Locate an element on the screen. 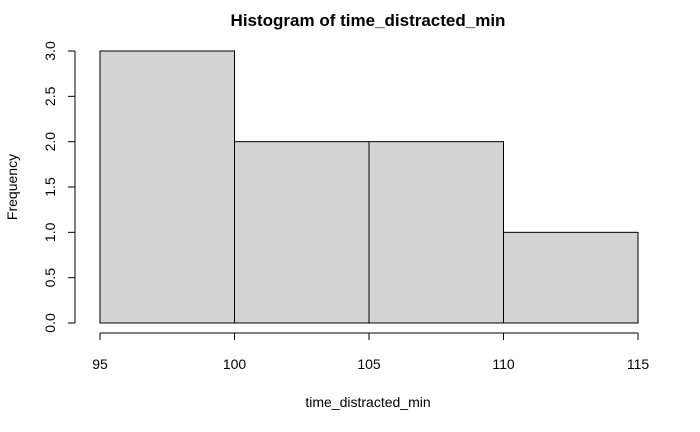 This screenshot has height=432, width=700. x-tick-label-4: 110 is located at coordinates (503, 364).